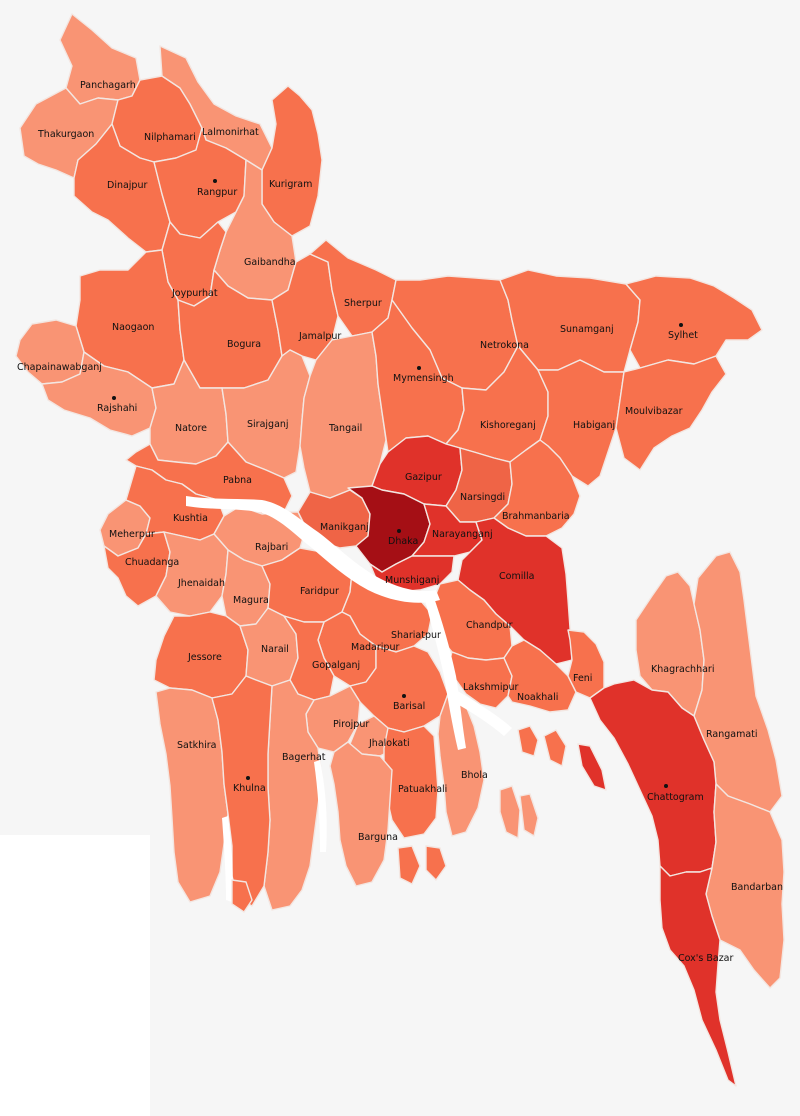 The height and width of the screenshot is (1116, 800). What do you see at coordinates (587, 329) in the screenshot?
I see `label-sunamganj: Sunamganj` at bounding box center [587, 329].